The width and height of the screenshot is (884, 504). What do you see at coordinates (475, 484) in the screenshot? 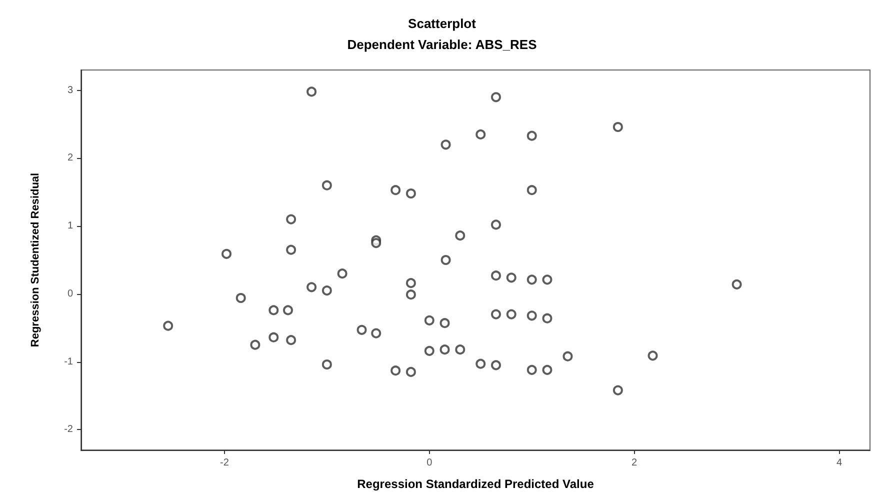
I see `x-axis-title: Regression Standardized Predicted Value` at bounding box center [475, 484].